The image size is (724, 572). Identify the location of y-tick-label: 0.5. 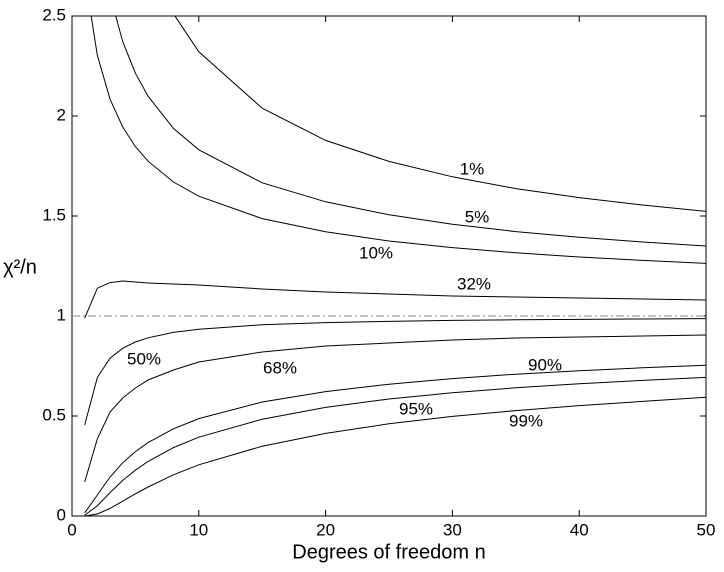
(54, 414).